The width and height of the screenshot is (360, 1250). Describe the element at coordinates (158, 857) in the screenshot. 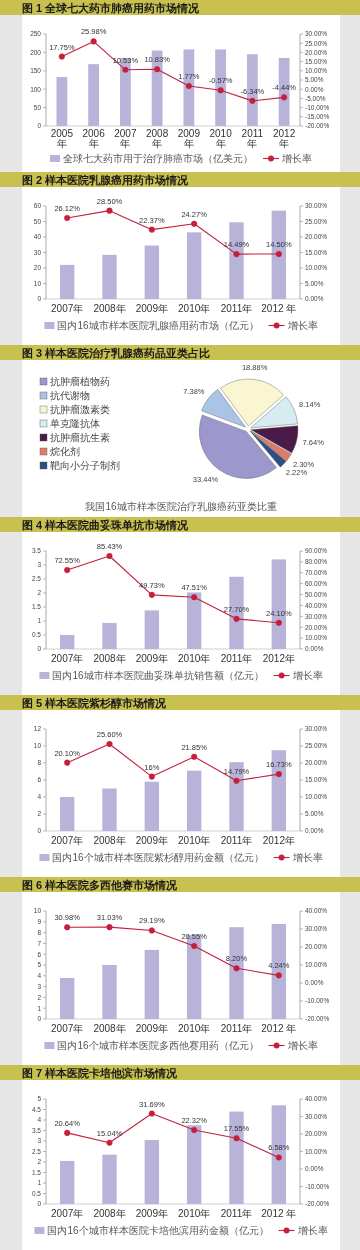

I see `legend-label: 国内16个城市样本医院紫杉醇用药金额（亿元）` at that location.